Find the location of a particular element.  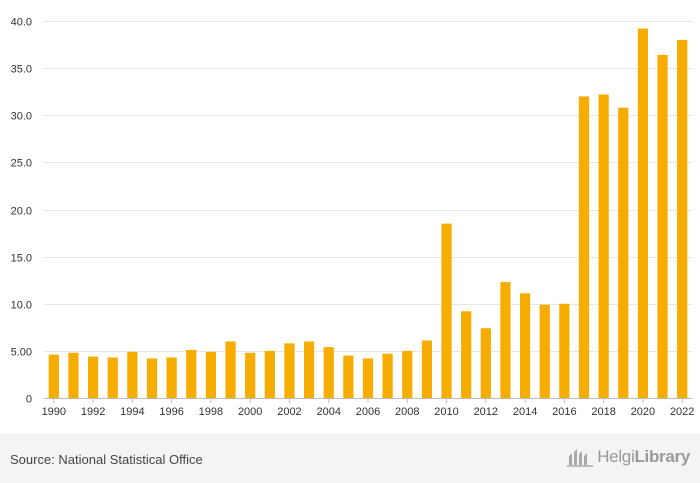

helgi-library-logo: HelgiLibrary is located at coordinates (628, 457).